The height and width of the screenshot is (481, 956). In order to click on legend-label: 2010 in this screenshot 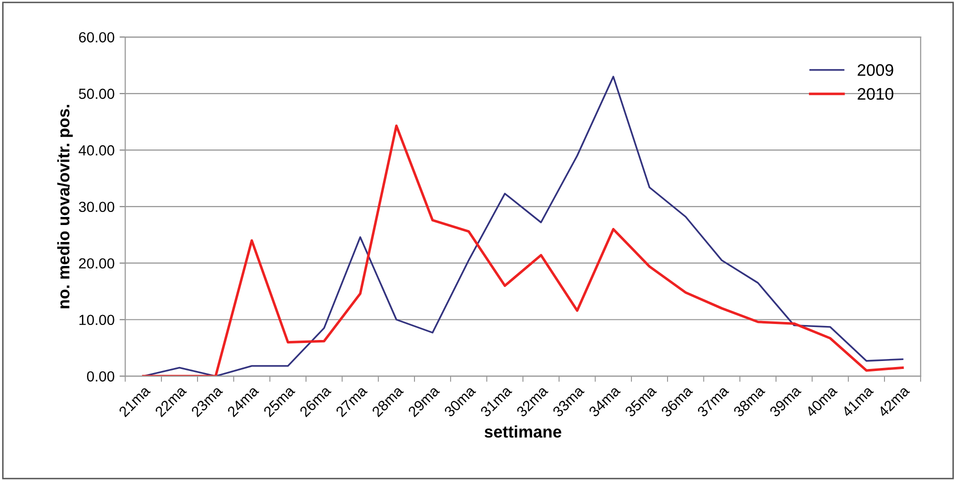, I will do `click(876, 94)`.